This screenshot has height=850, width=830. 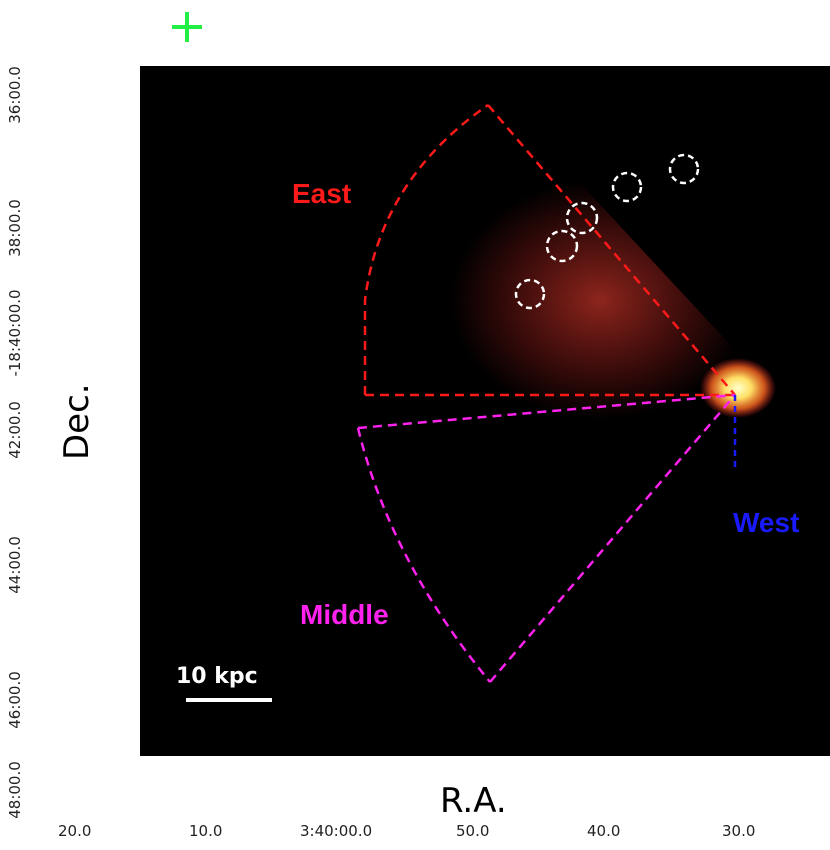 I want to click on y-tick-label: 42:00.0, so click(x=15, y=430).